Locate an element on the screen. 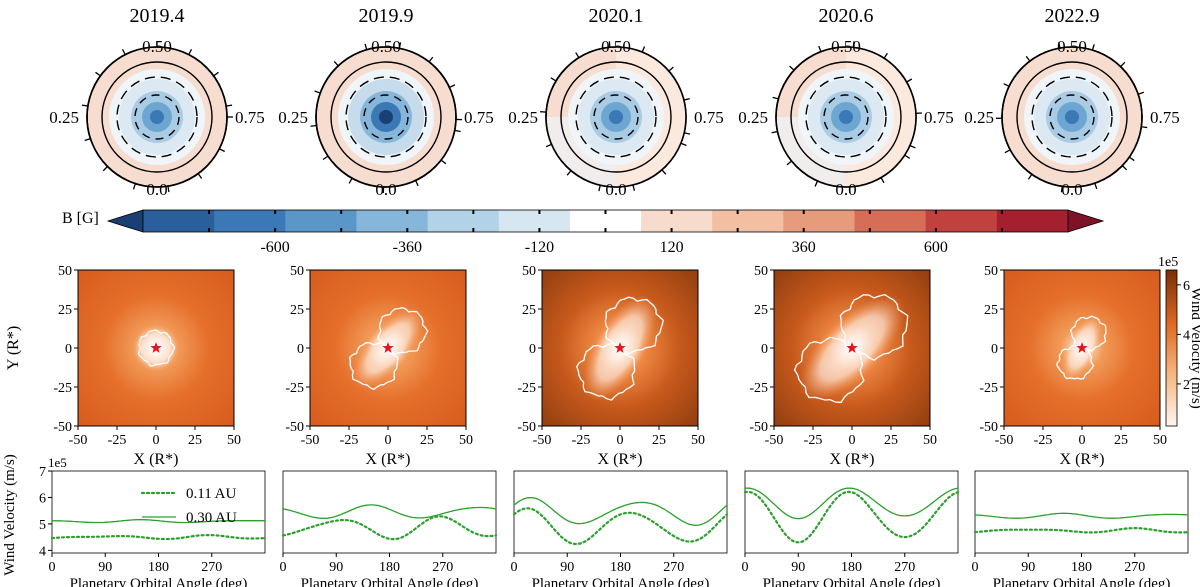 The width and height of the screenshot is (1200, 587). x-tick-label: 270 is located at coordinates (1134, 567).